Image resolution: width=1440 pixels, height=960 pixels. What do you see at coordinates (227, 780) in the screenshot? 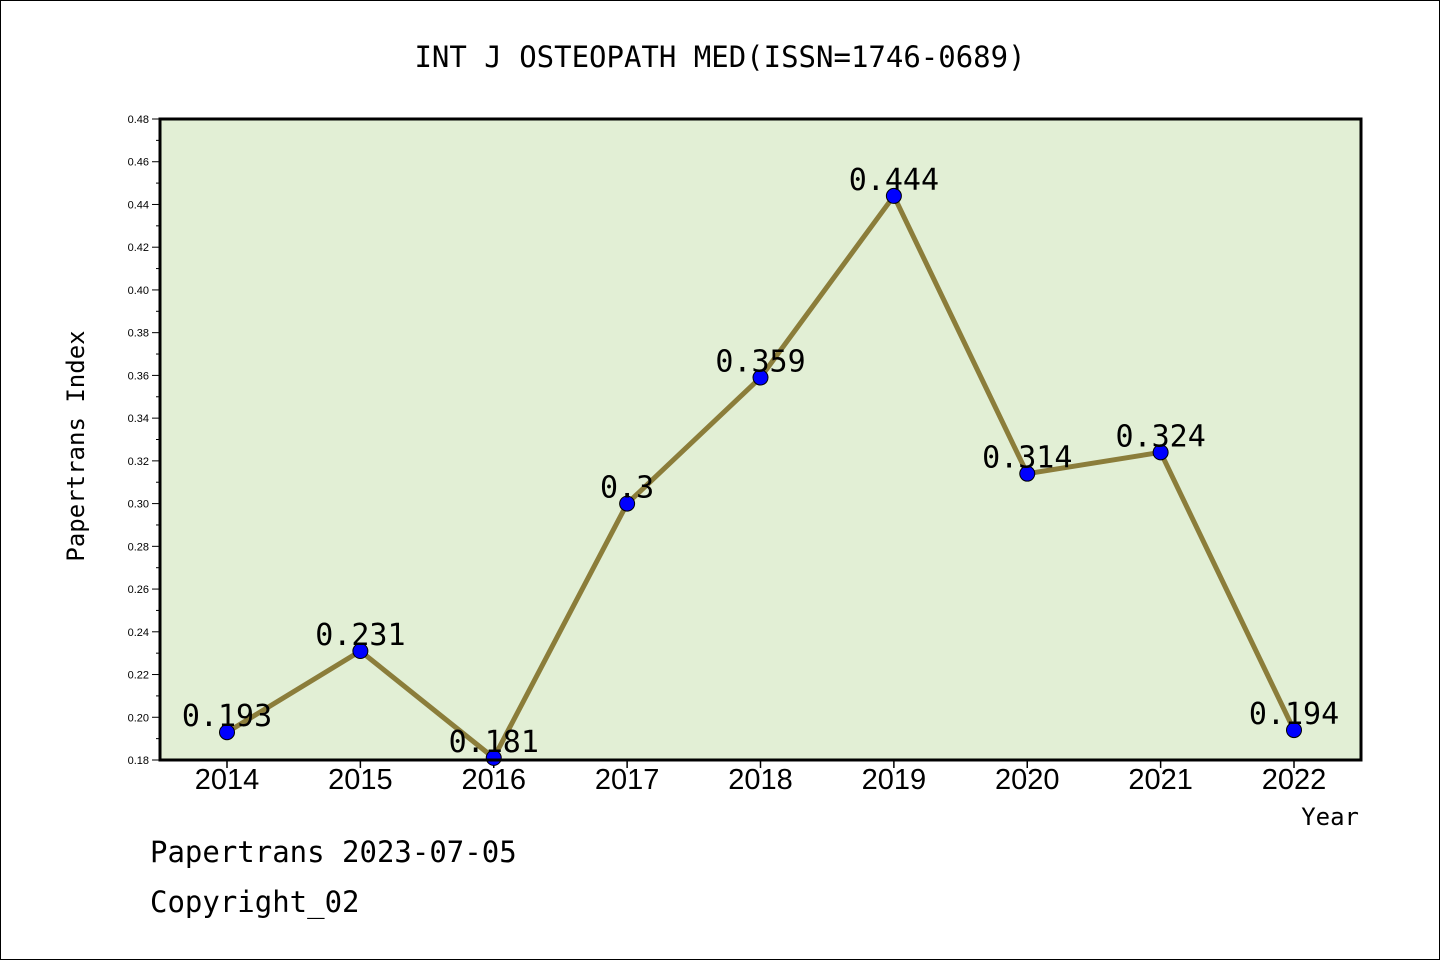
I see `x-tick-label: 2014` at bounding box center [227, 780].